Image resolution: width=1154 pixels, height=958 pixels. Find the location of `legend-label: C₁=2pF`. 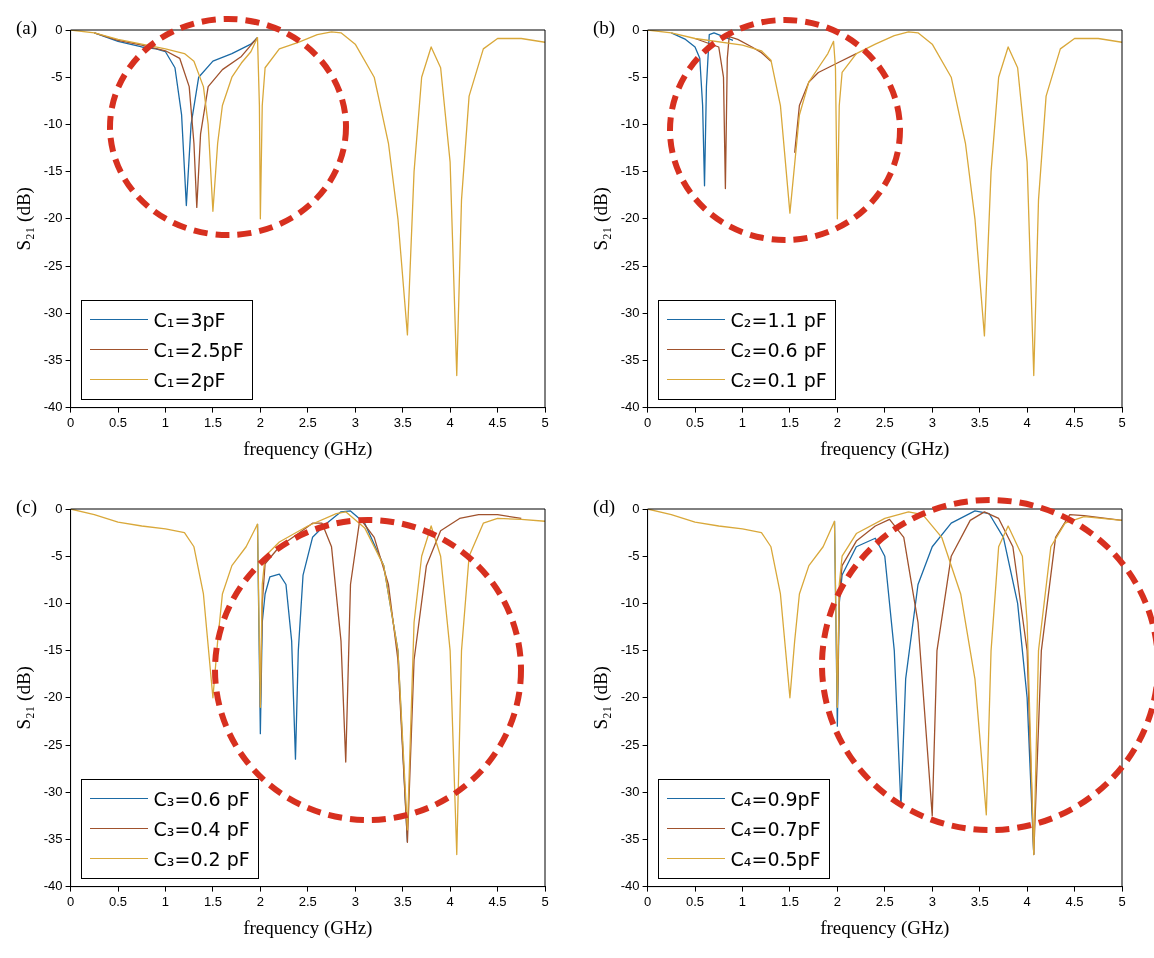

legend-label: C₁=2pF is located at coordinates (189, 379).